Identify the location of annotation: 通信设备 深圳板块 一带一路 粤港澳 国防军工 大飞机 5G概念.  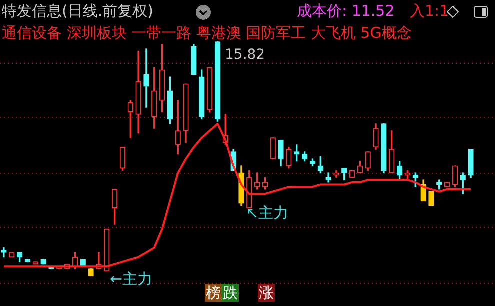
(207, 33).